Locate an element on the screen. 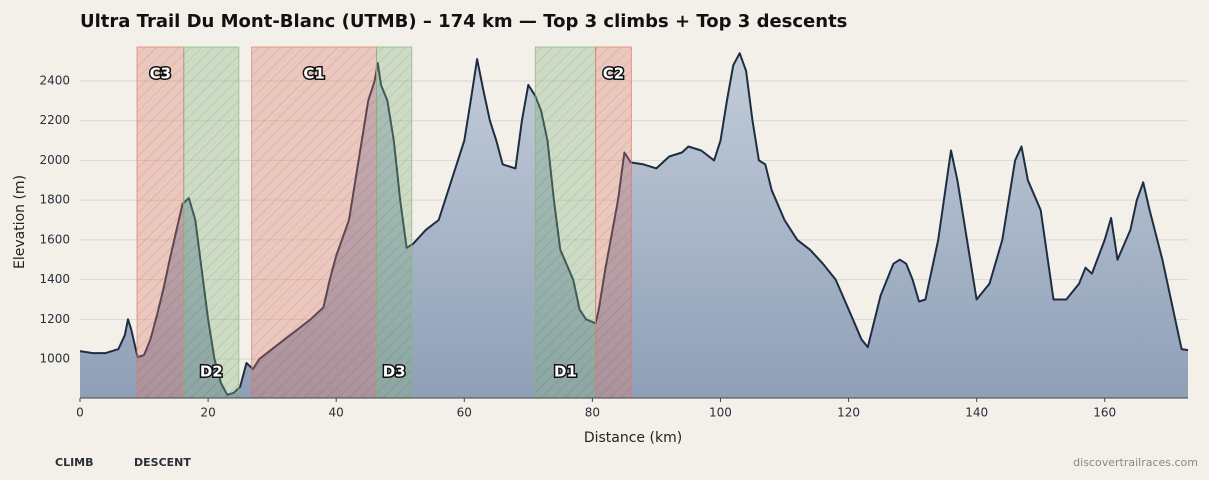  x-tick-label: 160 is located at coordinates (1104, 413).